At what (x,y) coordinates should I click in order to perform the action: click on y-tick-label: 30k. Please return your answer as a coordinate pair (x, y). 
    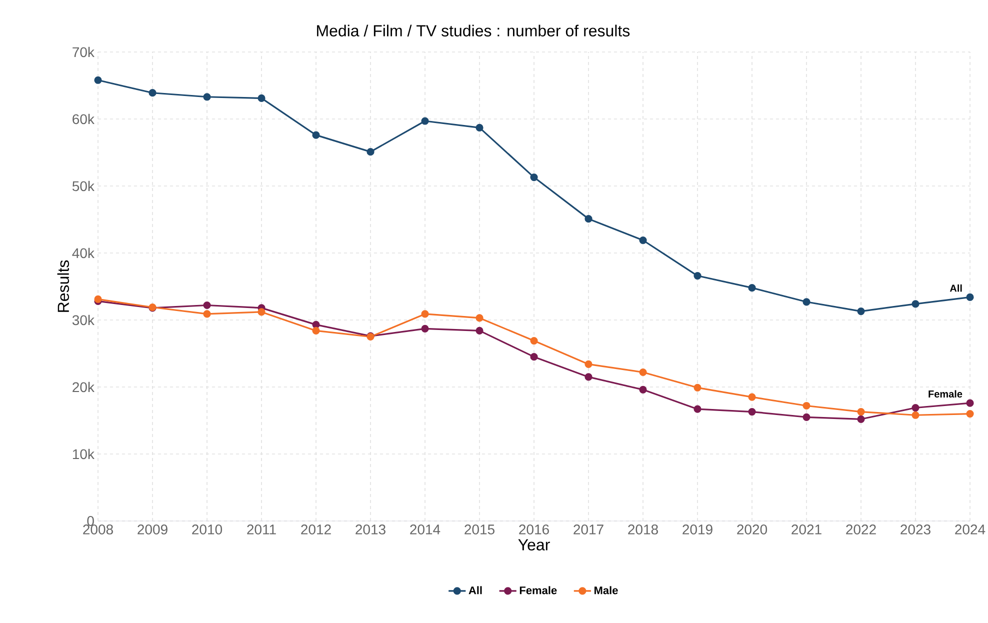
    Looking at the image, I should click on (83, 320).